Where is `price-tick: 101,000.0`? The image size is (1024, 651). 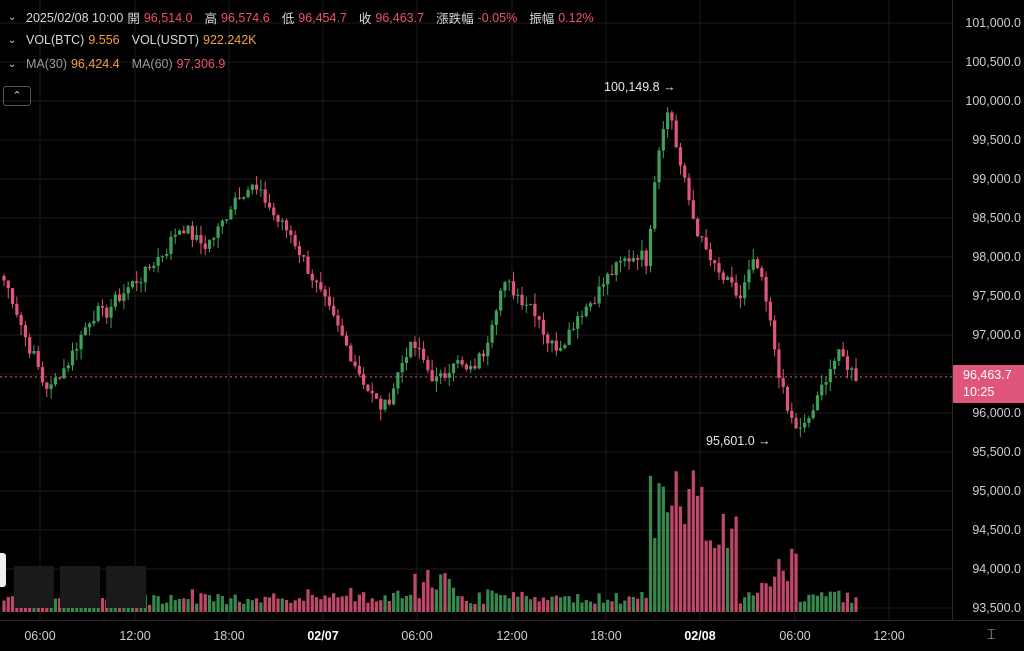 price-tick: 101,000.0 is located at coordinates (993, 23).